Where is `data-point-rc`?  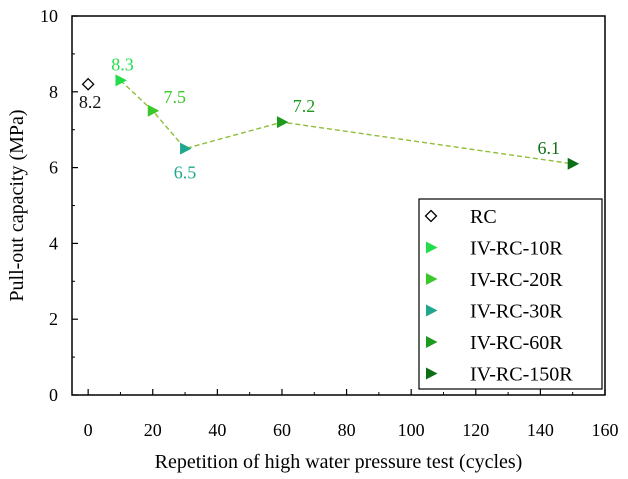
data-point-rc is located at coordinates (88, 84).